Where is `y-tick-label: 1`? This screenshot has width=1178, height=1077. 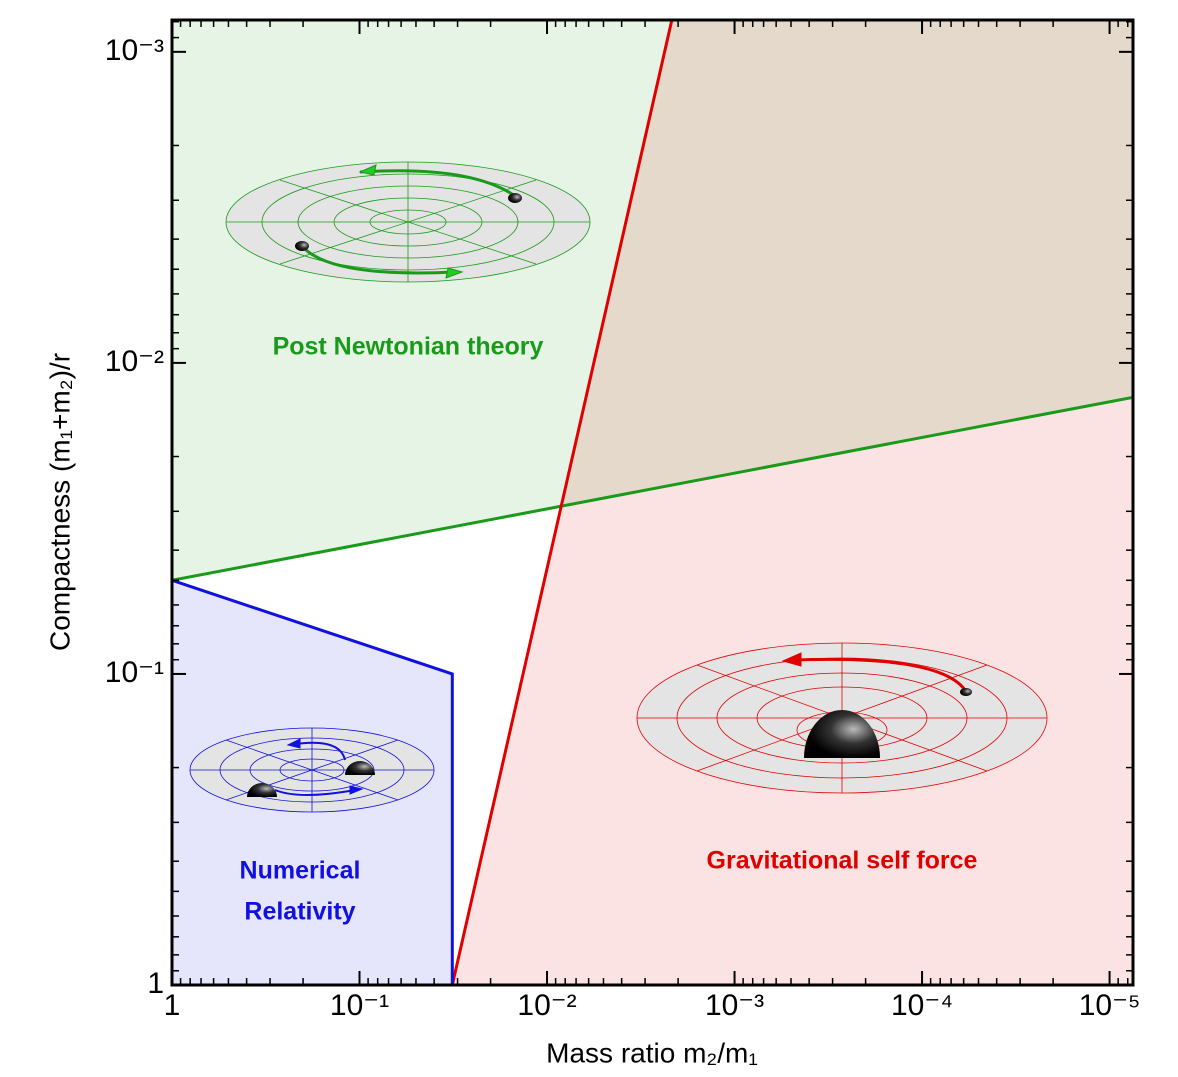 y-tick-label: 1 is located at coordinates (155, 983).